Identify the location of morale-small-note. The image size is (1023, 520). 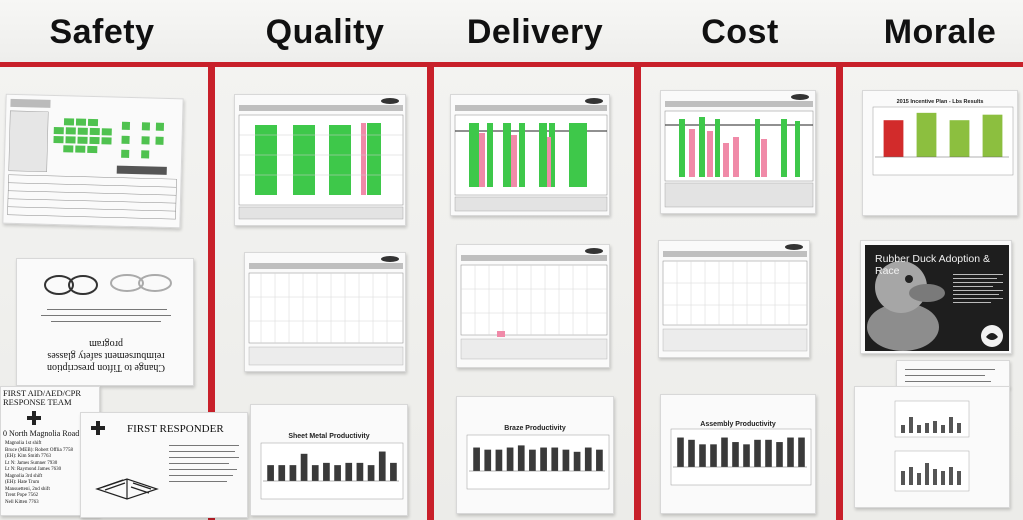
(953, 374).